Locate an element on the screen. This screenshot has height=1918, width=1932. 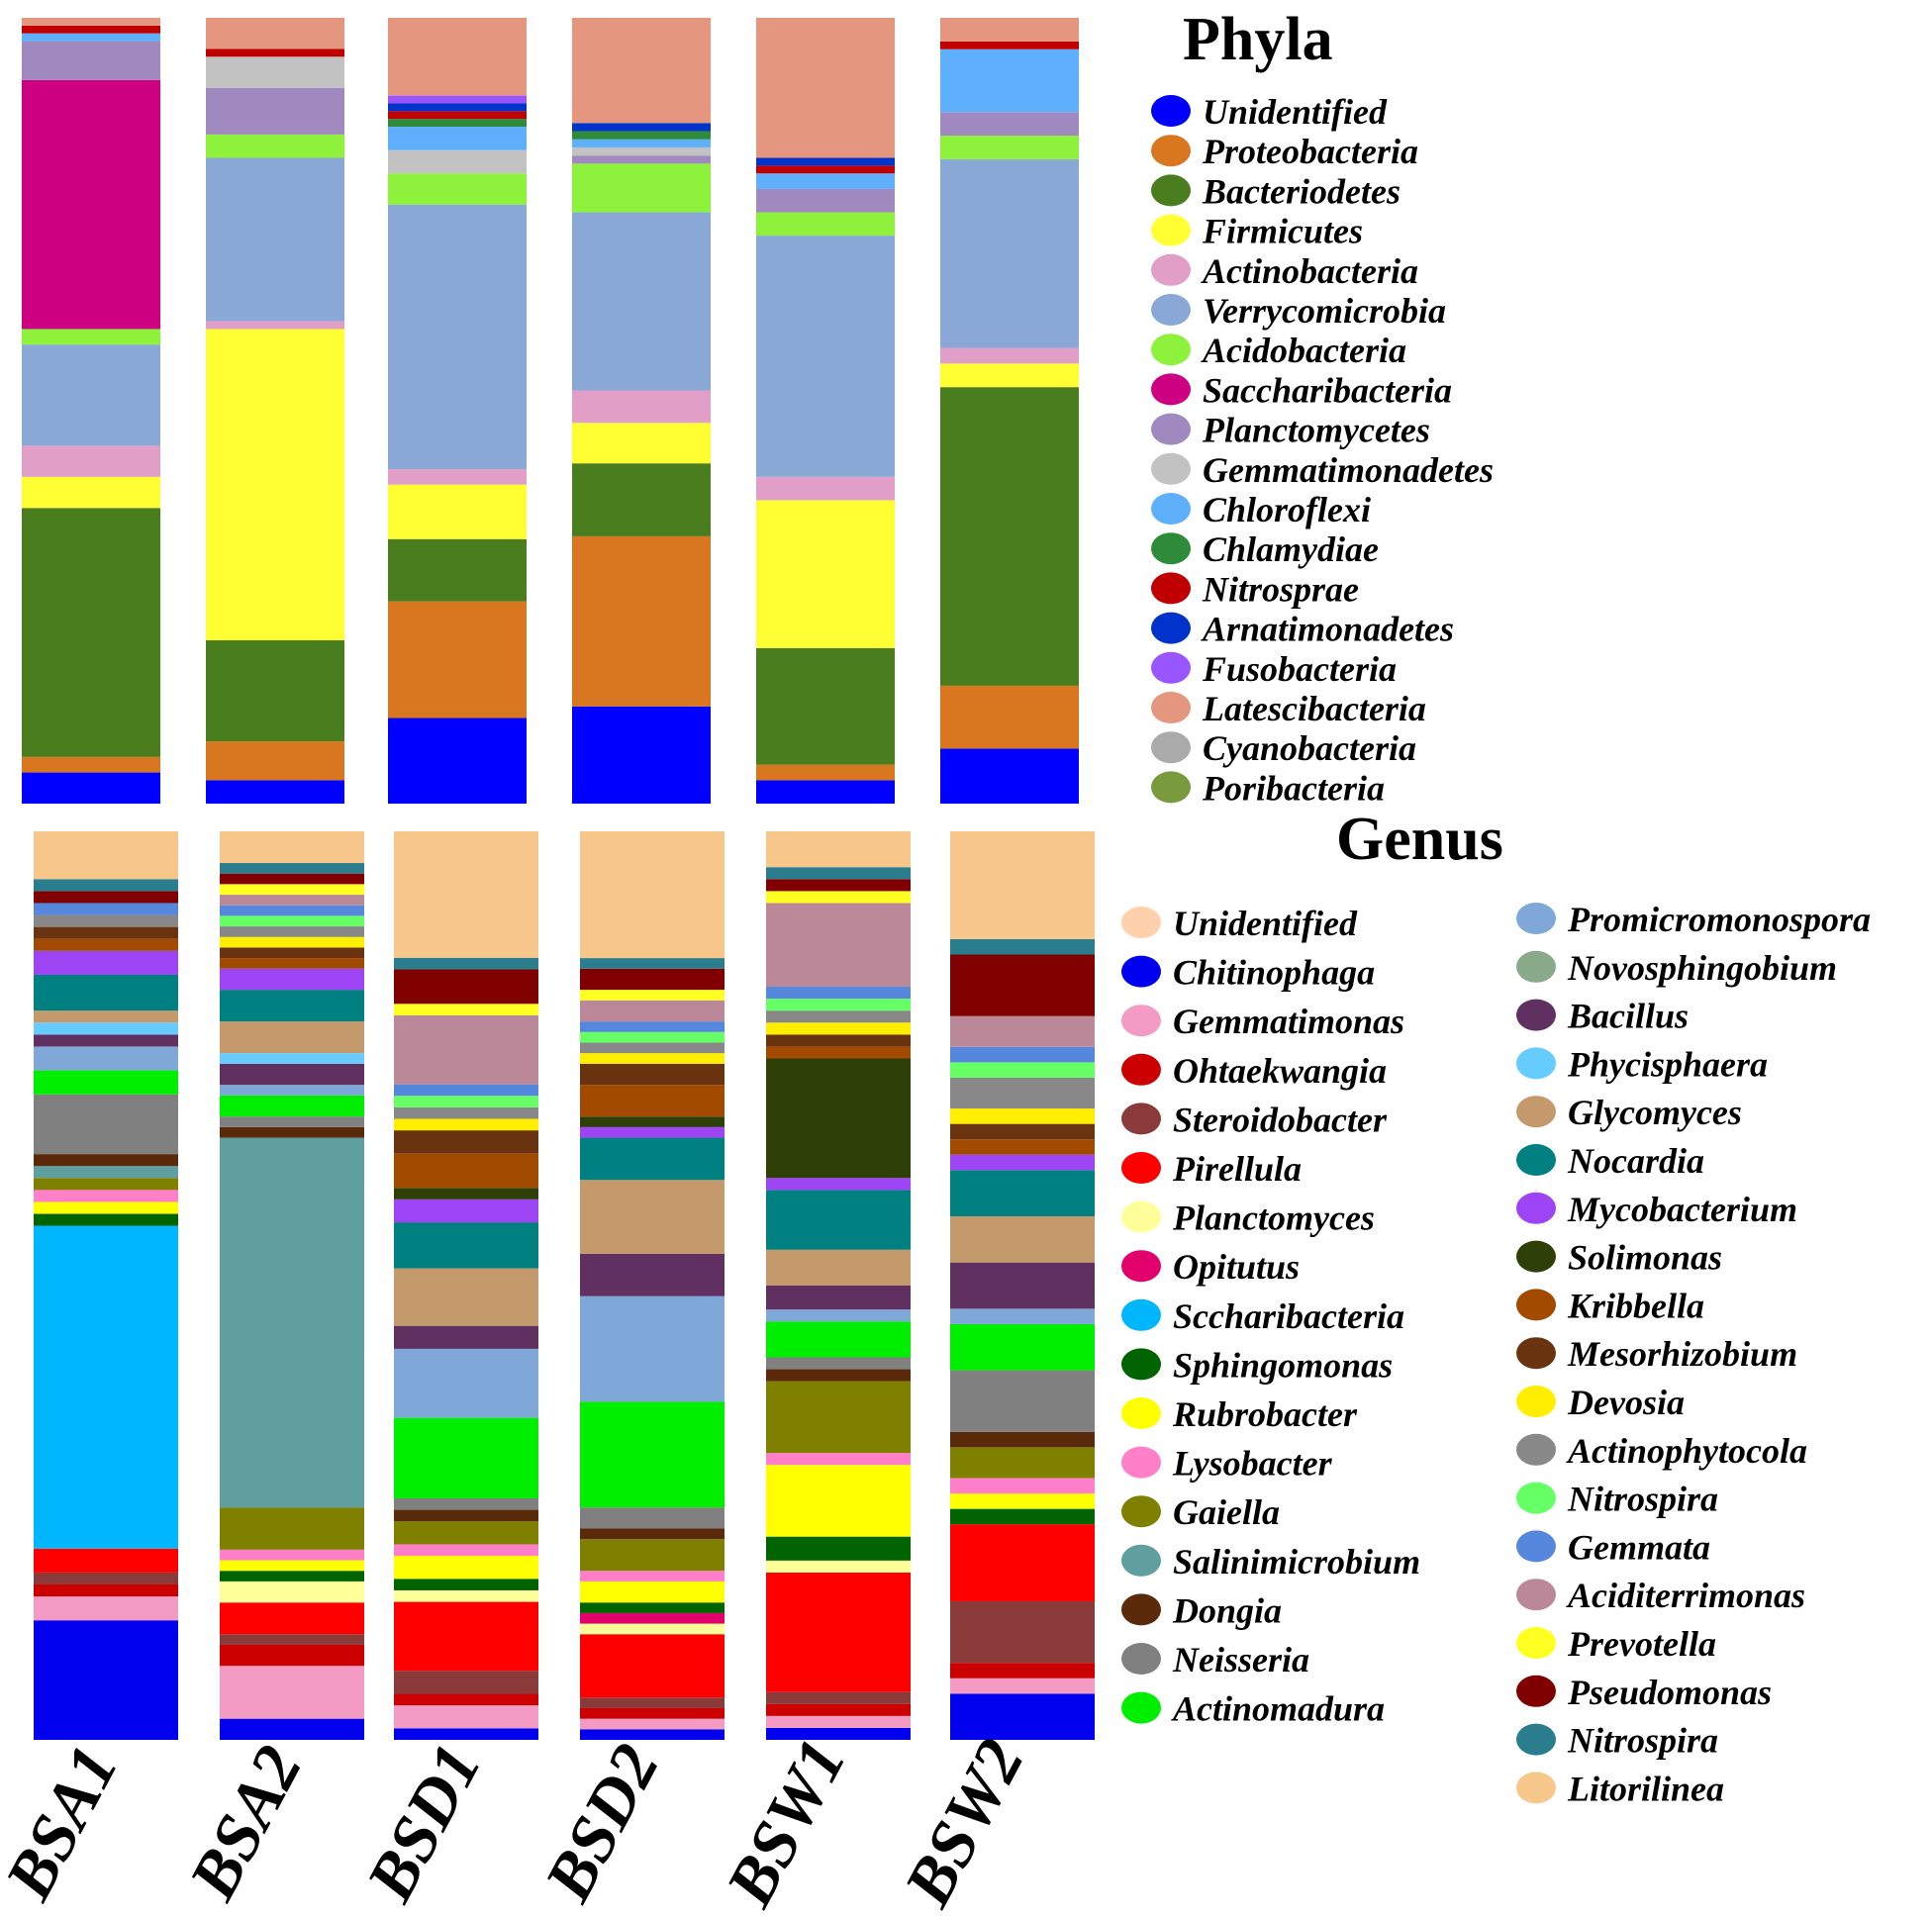
legend-label-1-22: Nocardia is located at coordinates (1635, 1161).